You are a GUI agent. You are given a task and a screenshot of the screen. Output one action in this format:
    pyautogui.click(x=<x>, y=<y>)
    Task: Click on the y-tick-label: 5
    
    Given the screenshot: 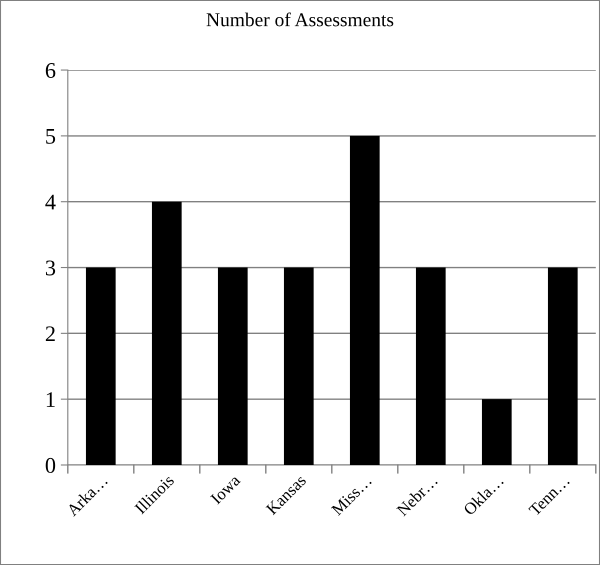 What is the action you would take?
    pyautogui.click(x=51, y=136)
    